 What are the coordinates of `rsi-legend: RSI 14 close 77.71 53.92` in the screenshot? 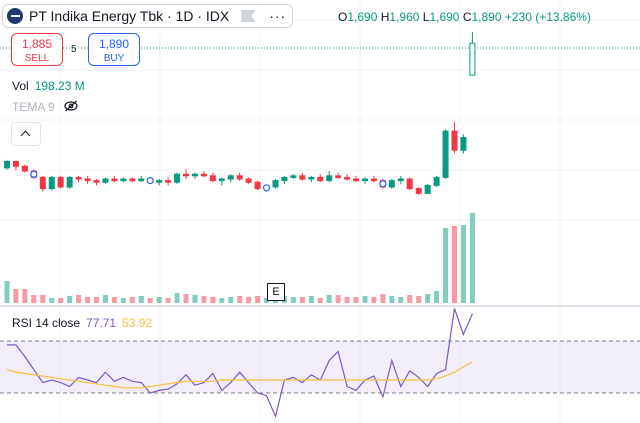 It's located at (82, 323).